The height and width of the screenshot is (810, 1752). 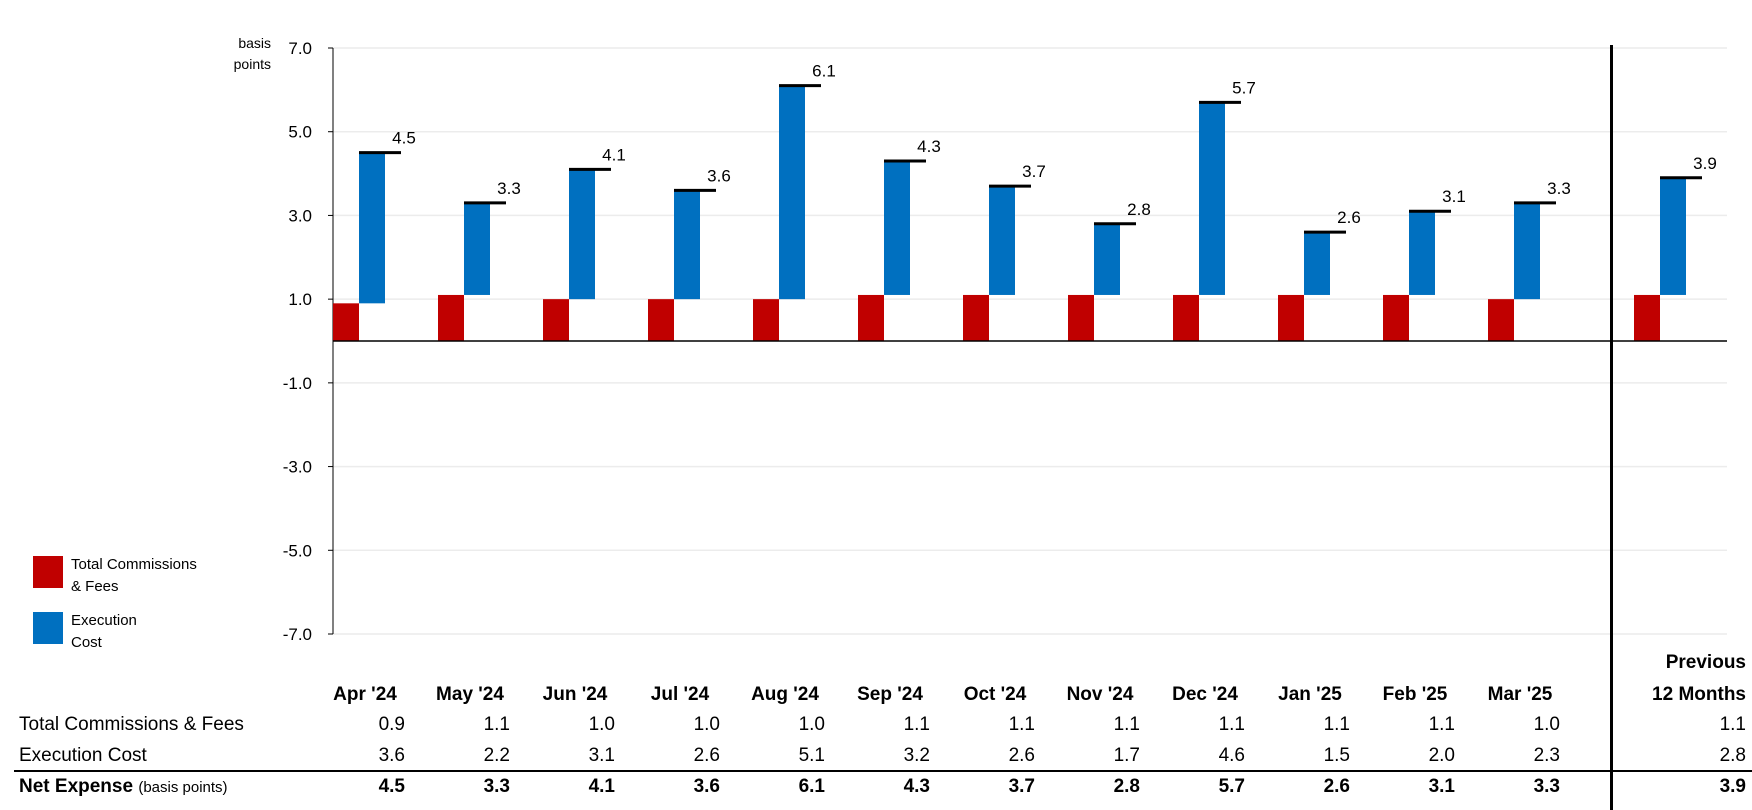 I want to click on net-expense-cell: 4.5, so click(x=391, y=786).